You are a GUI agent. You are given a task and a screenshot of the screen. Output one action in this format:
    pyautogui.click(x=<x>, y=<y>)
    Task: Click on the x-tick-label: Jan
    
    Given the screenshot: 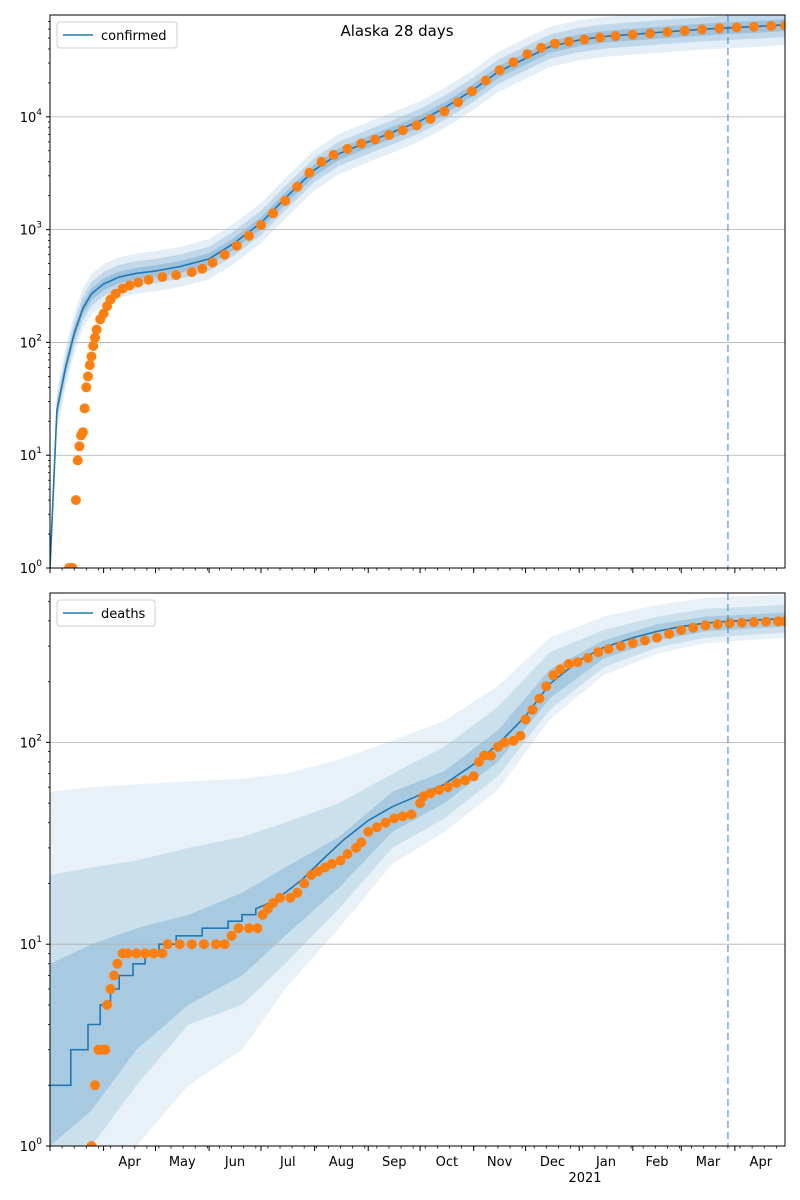 What is the action you would take?
    pyautogui.click(x=605, y=1162)
    